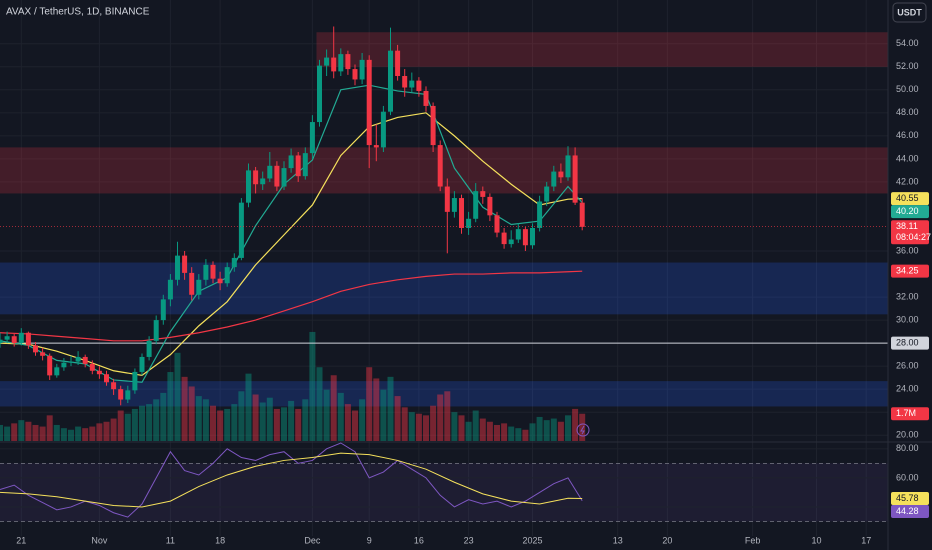 This screenshot has height=550, width=932. I want to click on x-tick-label: Nov, so click(99, 540).